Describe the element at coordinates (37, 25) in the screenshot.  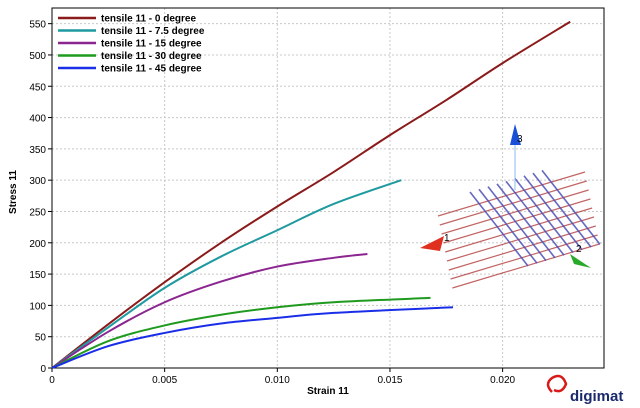
I see `y-tick-label: 550` at that location.